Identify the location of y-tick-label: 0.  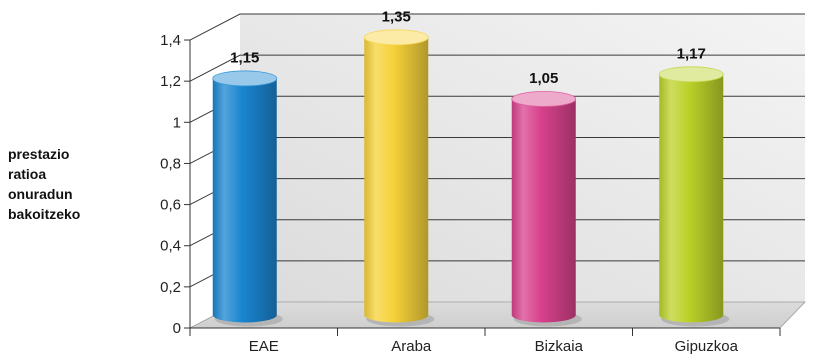
(177, 328).